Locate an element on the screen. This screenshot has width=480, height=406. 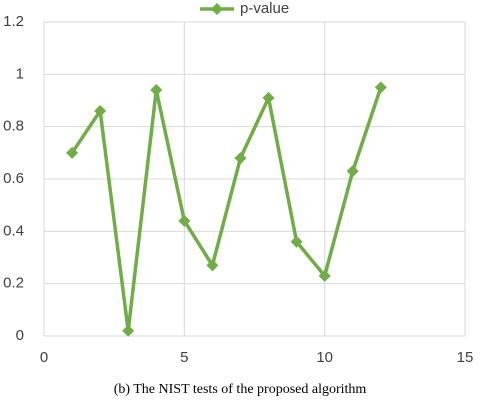
y-tick-label: 0.4 is located at coordinates (13, 230).